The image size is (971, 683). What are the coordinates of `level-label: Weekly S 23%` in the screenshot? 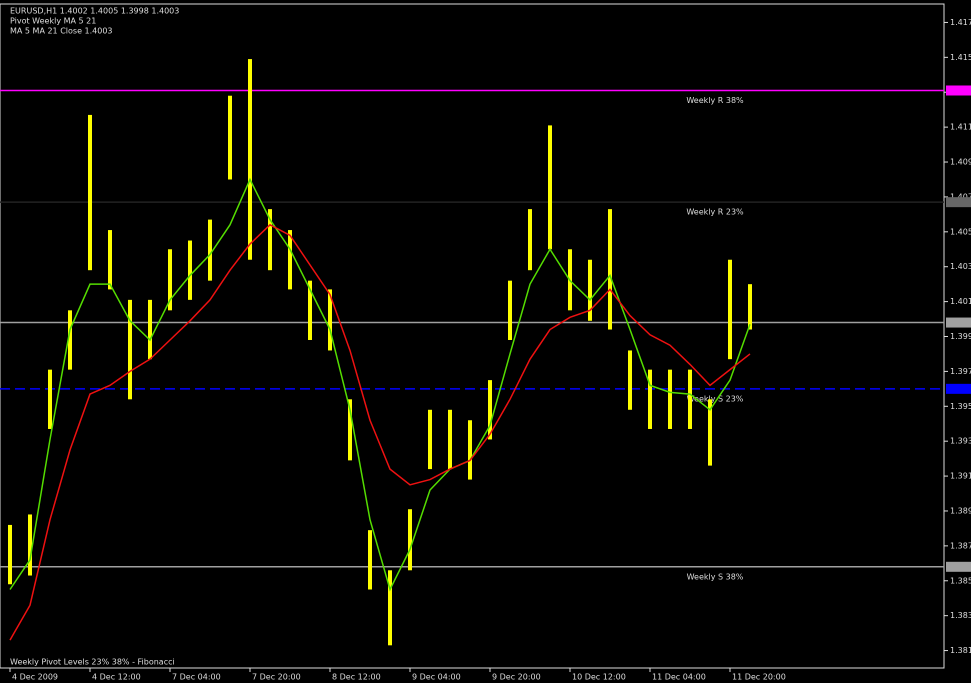 It's located at (715, 398).